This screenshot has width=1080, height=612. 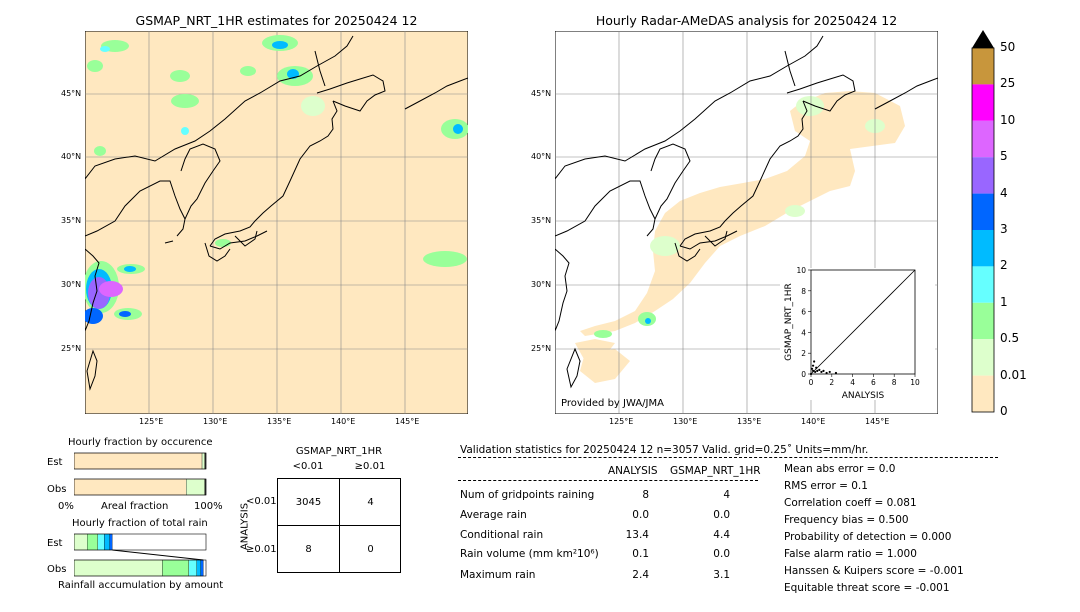 I want to click on contingency-row-label-0: <0.01, so click(x=261, y=501).